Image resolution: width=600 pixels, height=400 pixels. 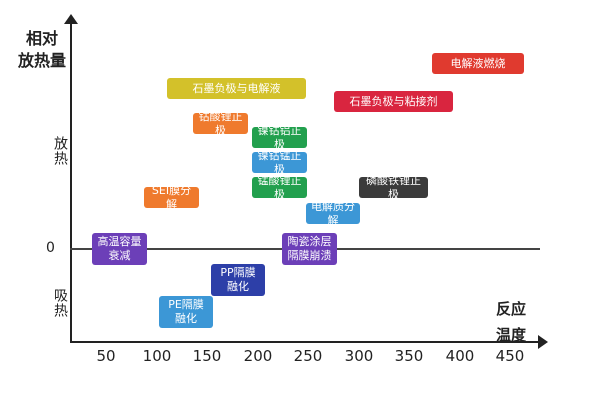 What do you see at coordinates (309, 241) in the screenshot?
I see `box-label-line1: 陶瓷涂层` at bounding box center [309, 241].